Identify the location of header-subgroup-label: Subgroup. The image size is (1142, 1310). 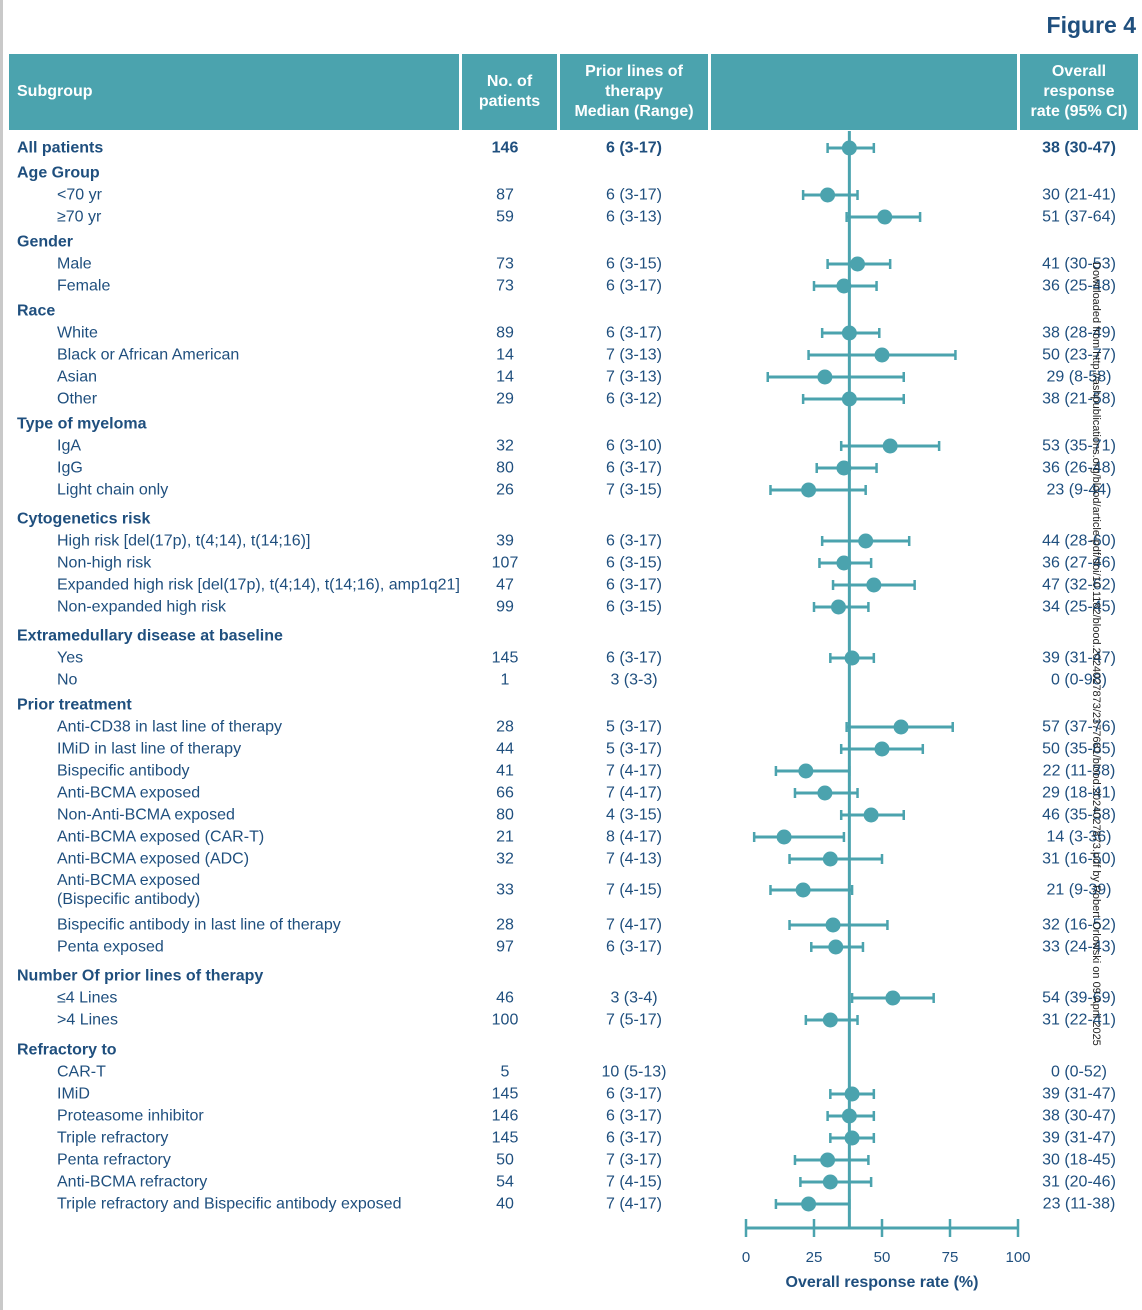
(55, 91).